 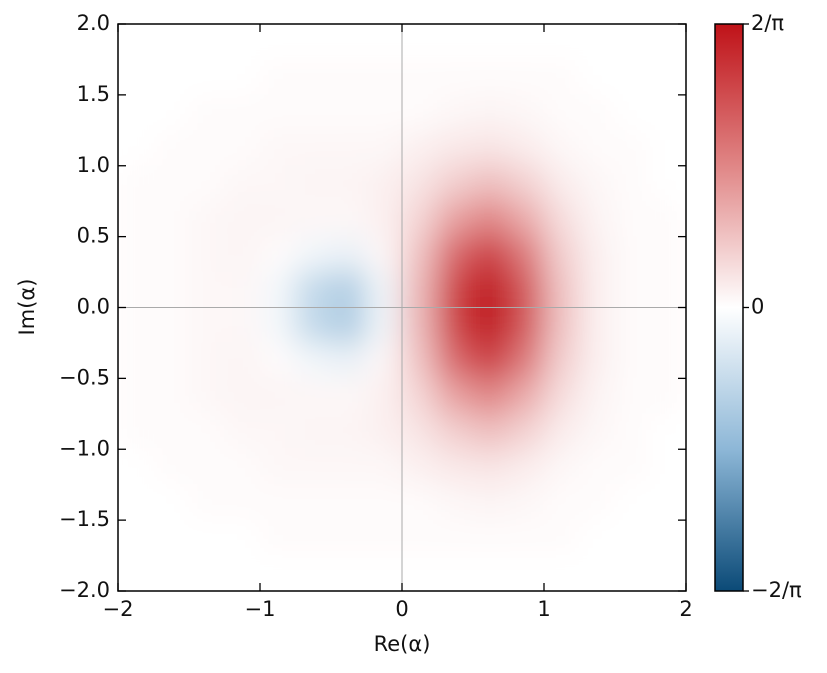 I want to click on x-axis-label: Re(α), so click(x=402, y=644).